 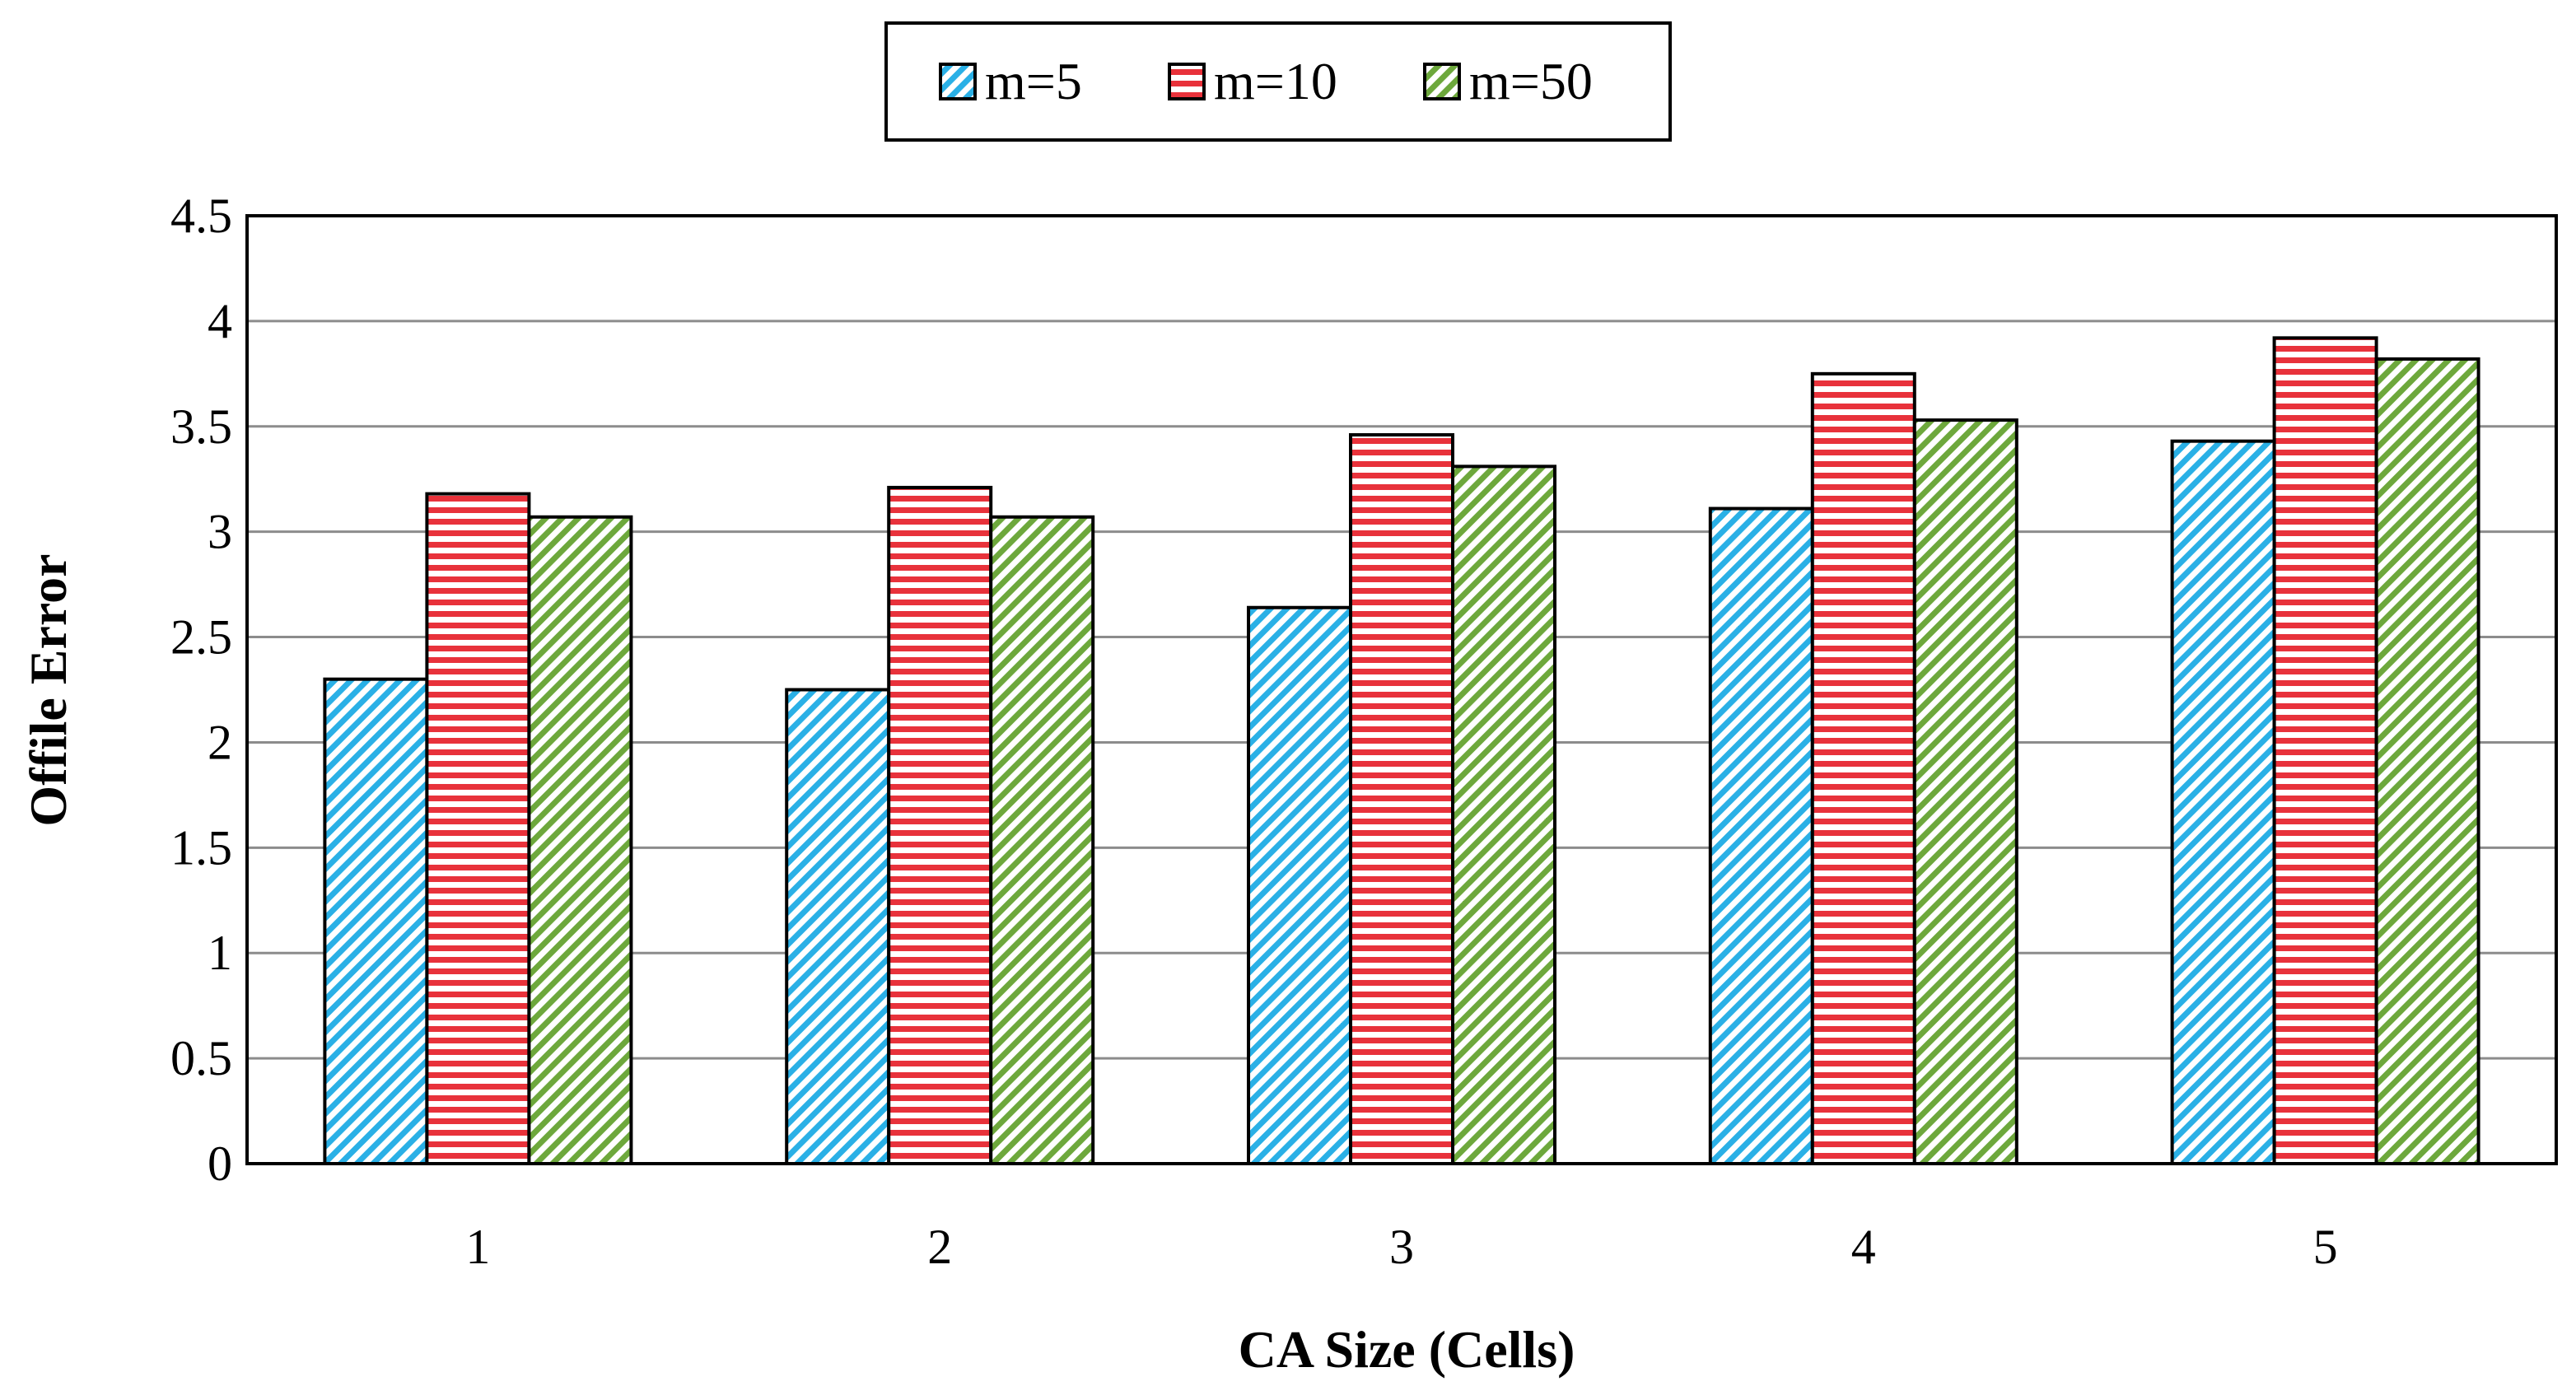 I want to click on legend-items: m=5 m=10 m=50, so click(x=1266, y=81).